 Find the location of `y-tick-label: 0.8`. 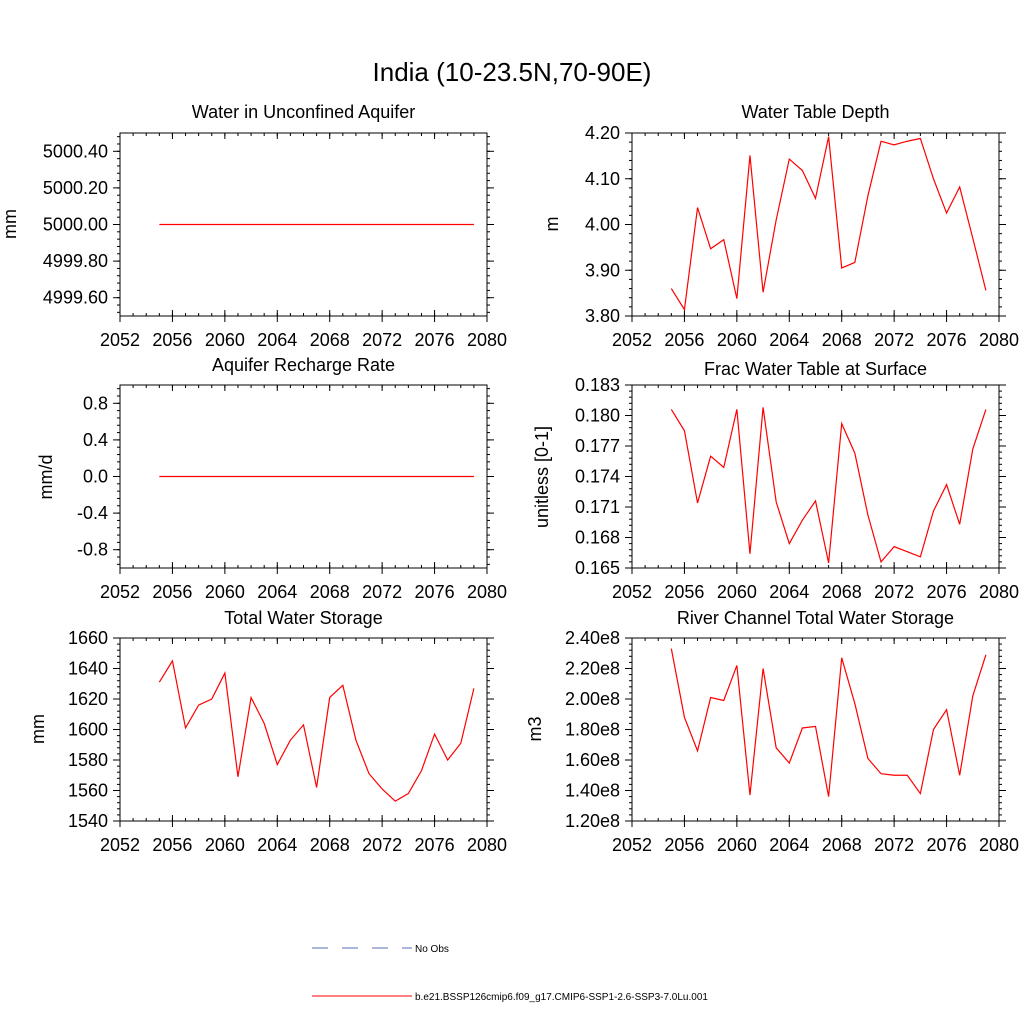

y-tick-label: 0.8 is located at coordinates (95, 403).